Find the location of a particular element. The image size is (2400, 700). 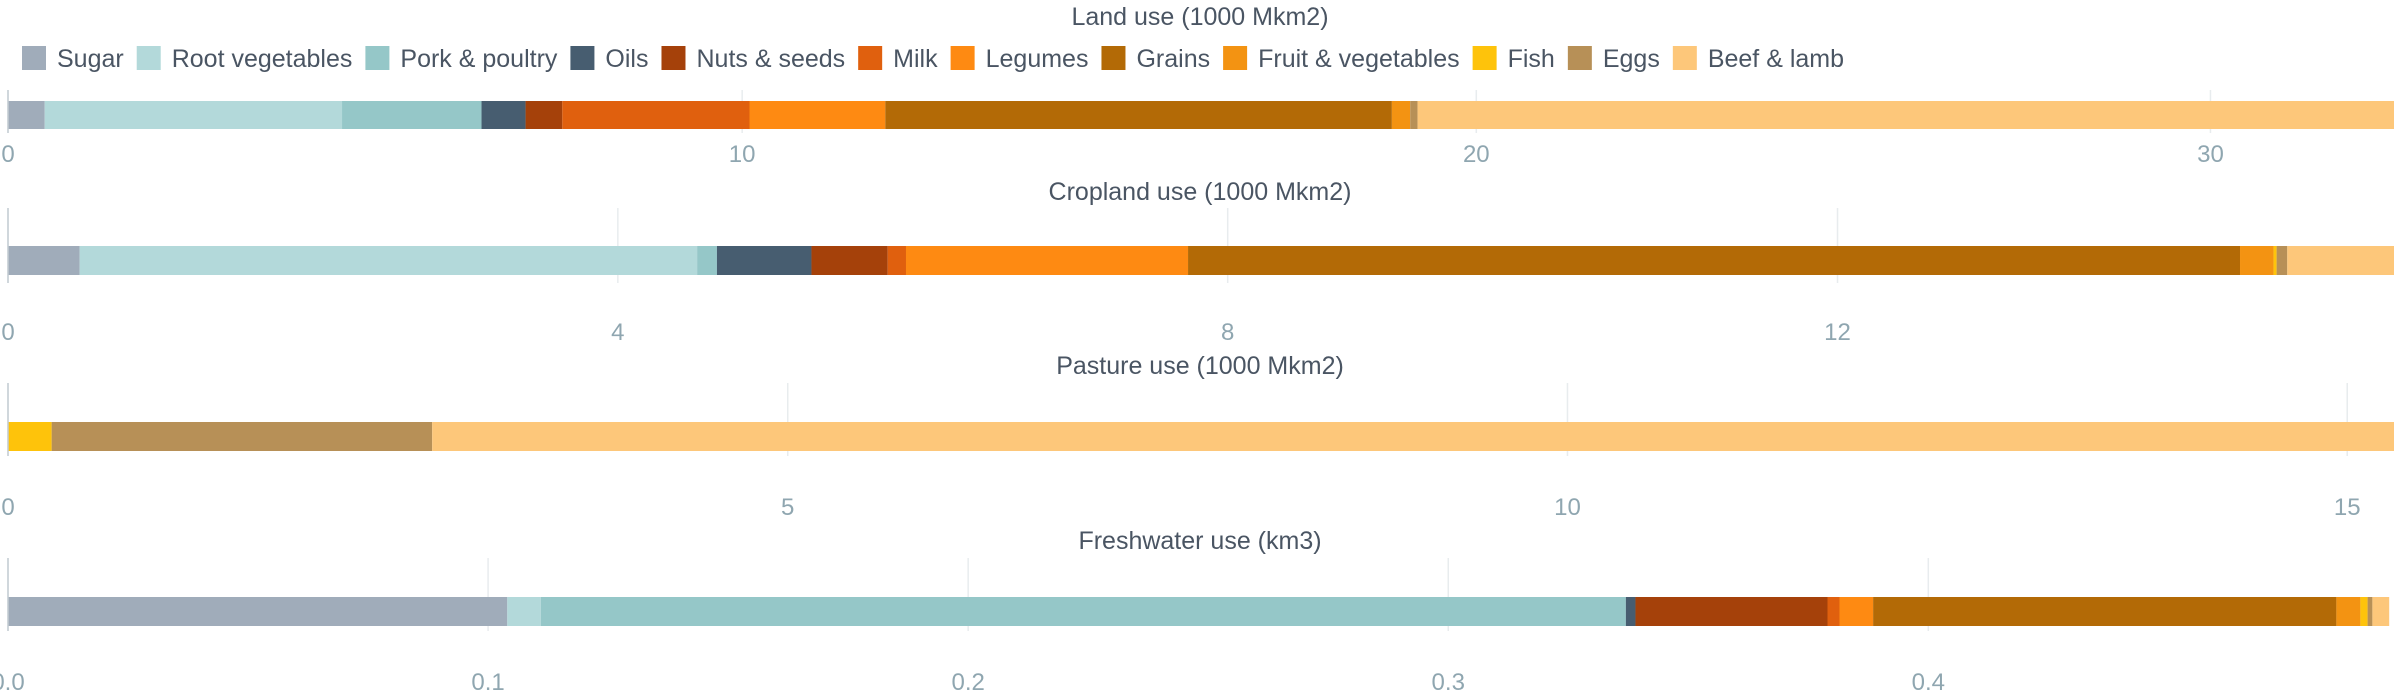

tick-label: 0.3 is located at coordinates (1448, 682).